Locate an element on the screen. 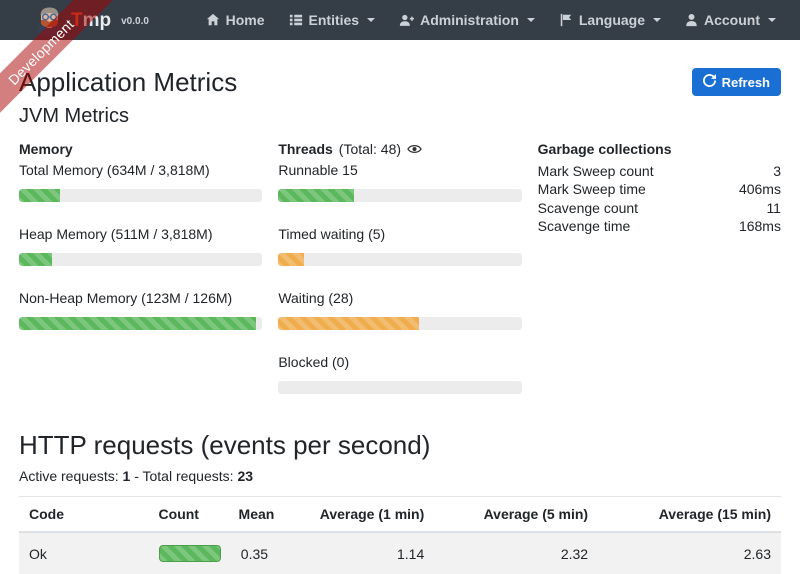 The image size is (800, 574). nav-item-entities: Entities is located at coordinates (332, 20).